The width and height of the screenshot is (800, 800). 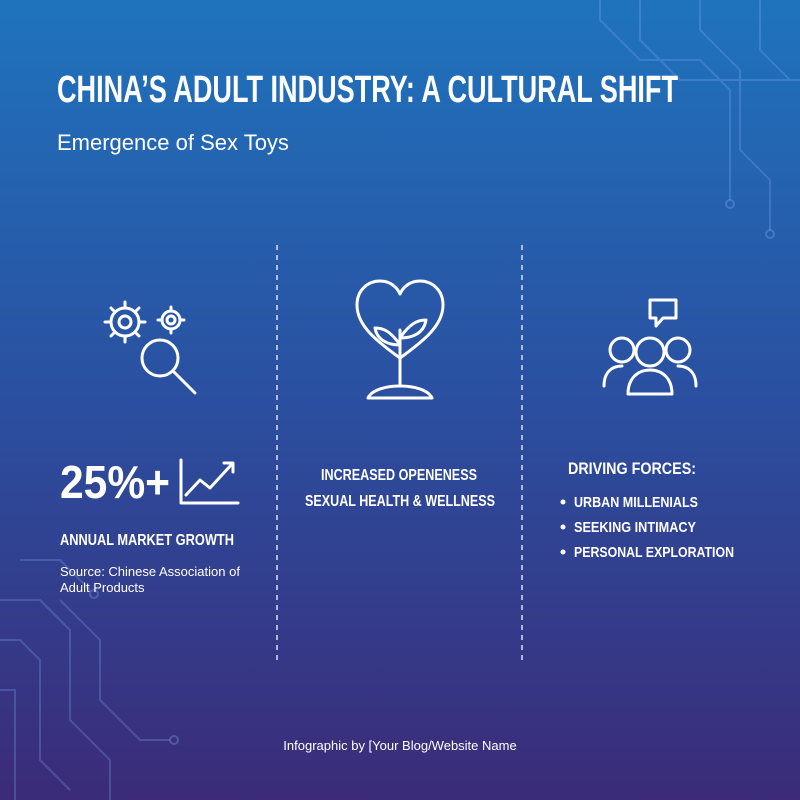 I want to click on gears-icon, so click(x=150, y=347).